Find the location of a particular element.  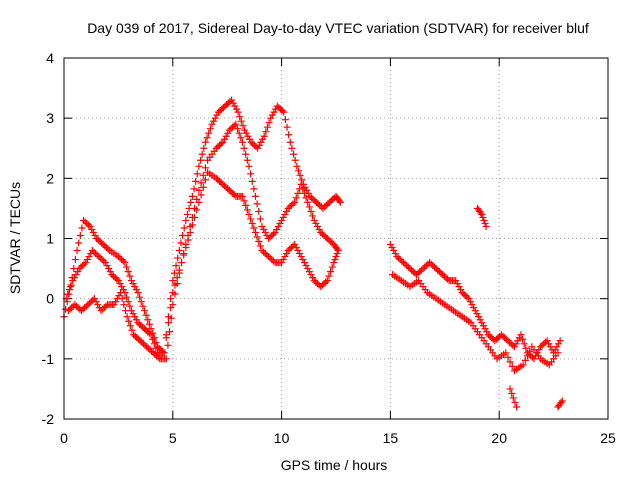

x-tick-label: 20 is located at coordinates (499, 438).